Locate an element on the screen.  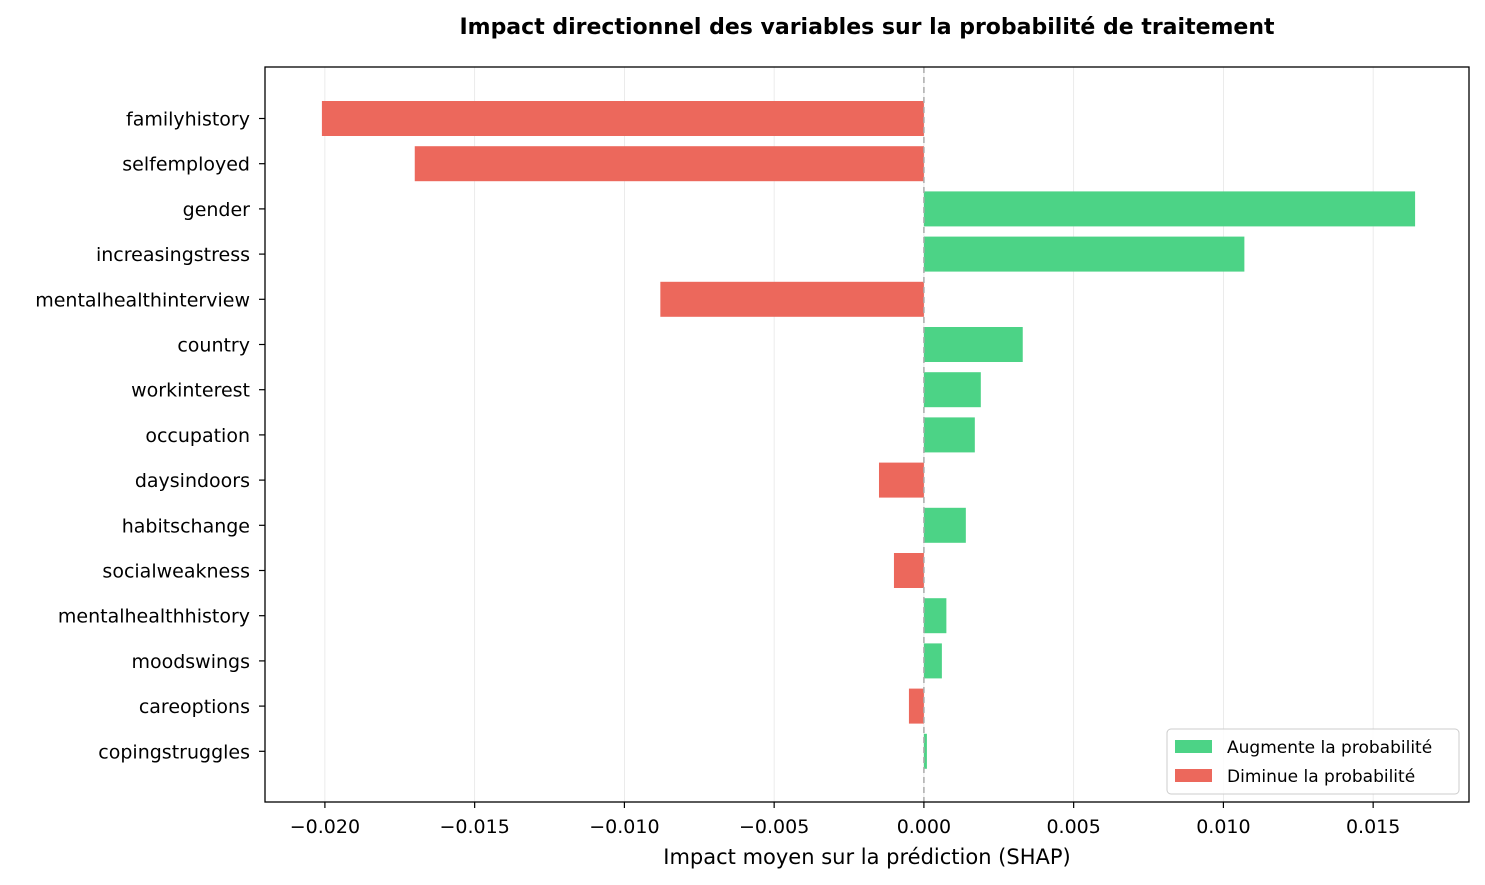
y-tick-label-familyhistory: familyhistory is located at coordinates (188, 120).